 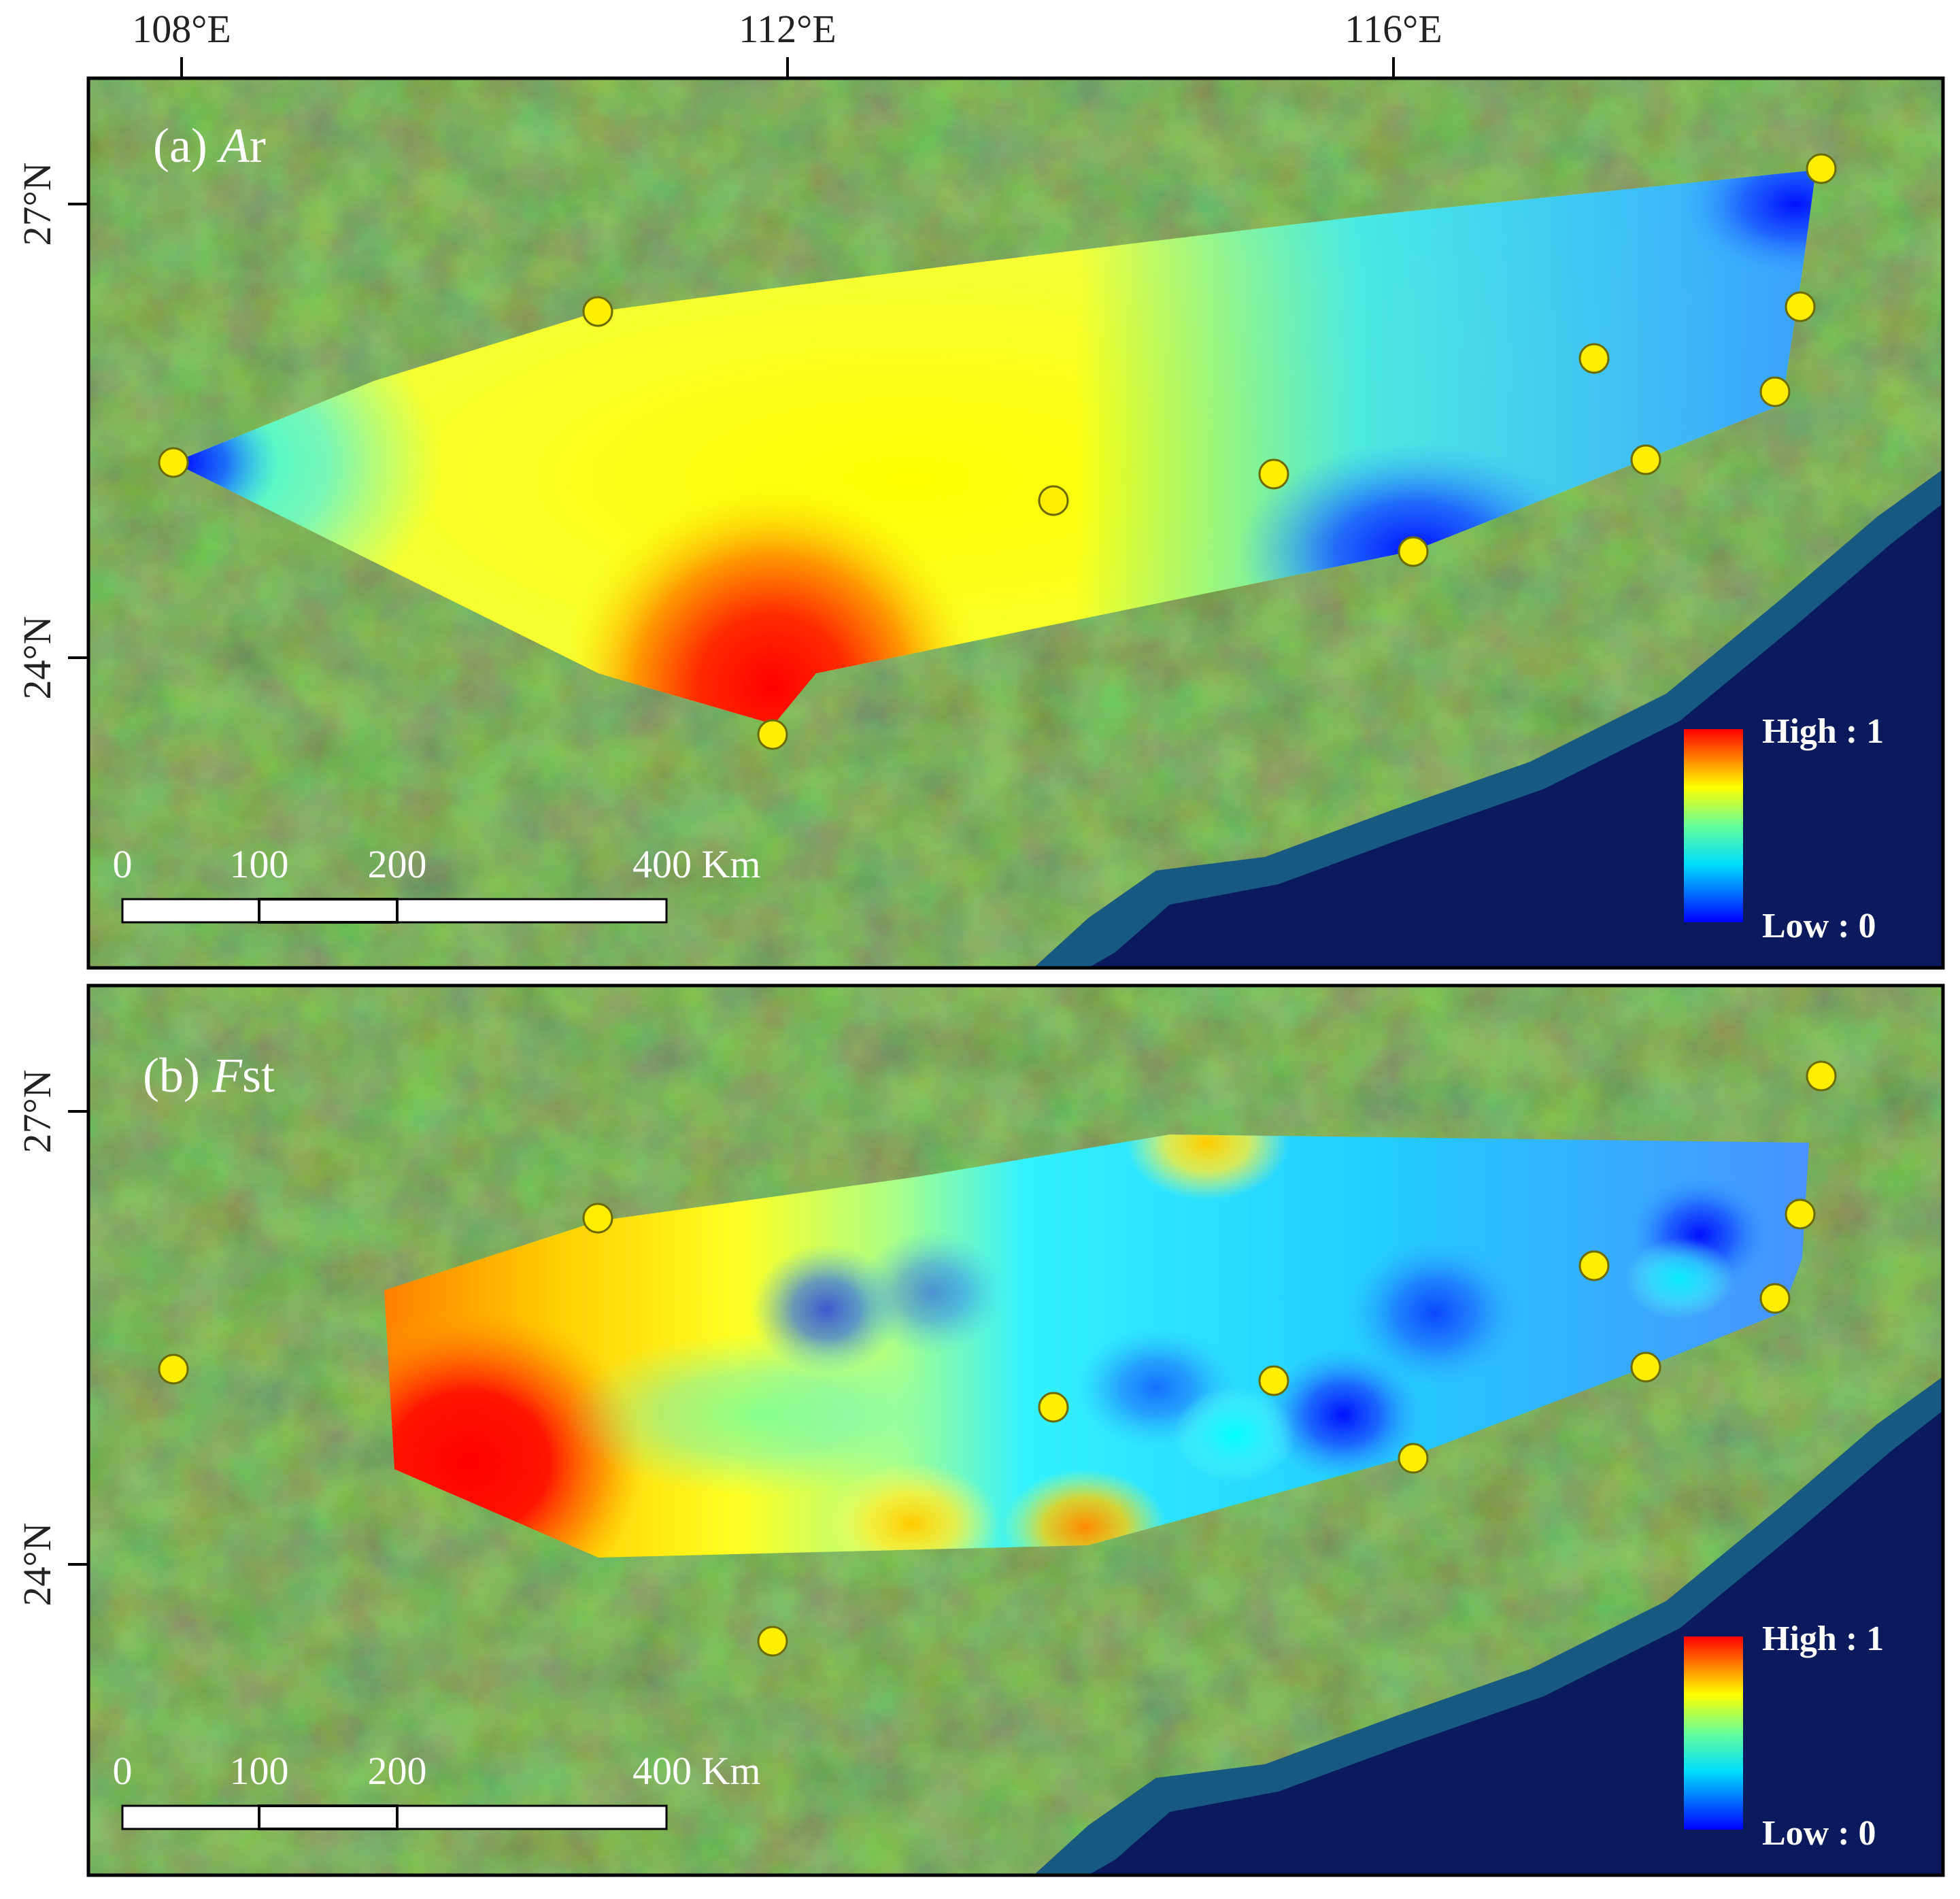 I want to click on longitude-tick-label: 112°E, so click(x=787, y=29).